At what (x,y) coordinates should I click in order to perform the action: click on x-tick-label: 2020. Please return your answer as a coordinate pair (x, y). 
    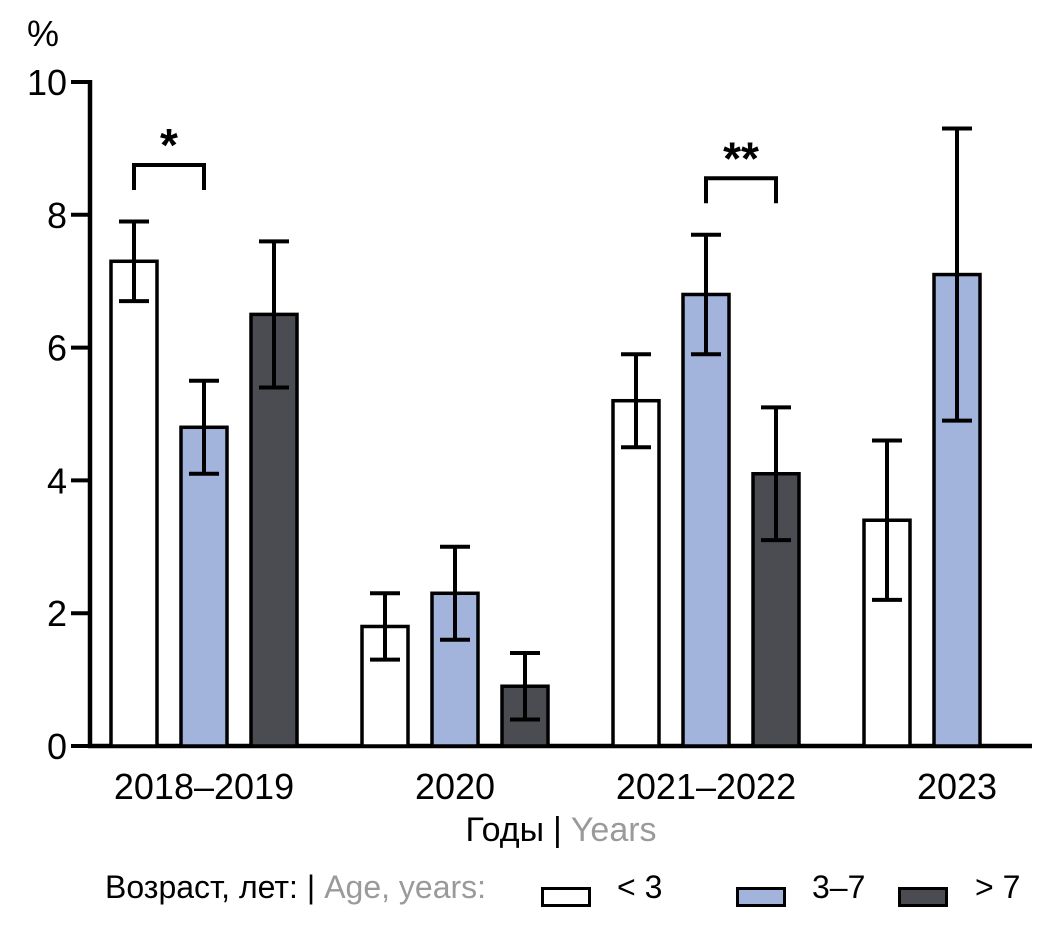
    Looking at the image, I should click on (455, 786).